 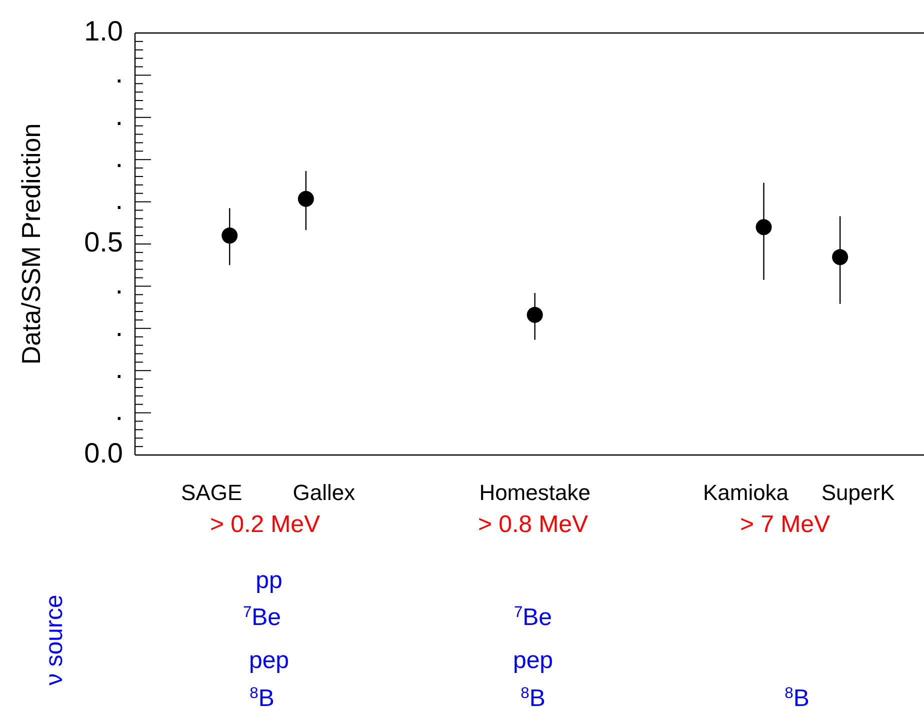 I want to click on x-tick-label: Gallex, so click(x=324, y=492).